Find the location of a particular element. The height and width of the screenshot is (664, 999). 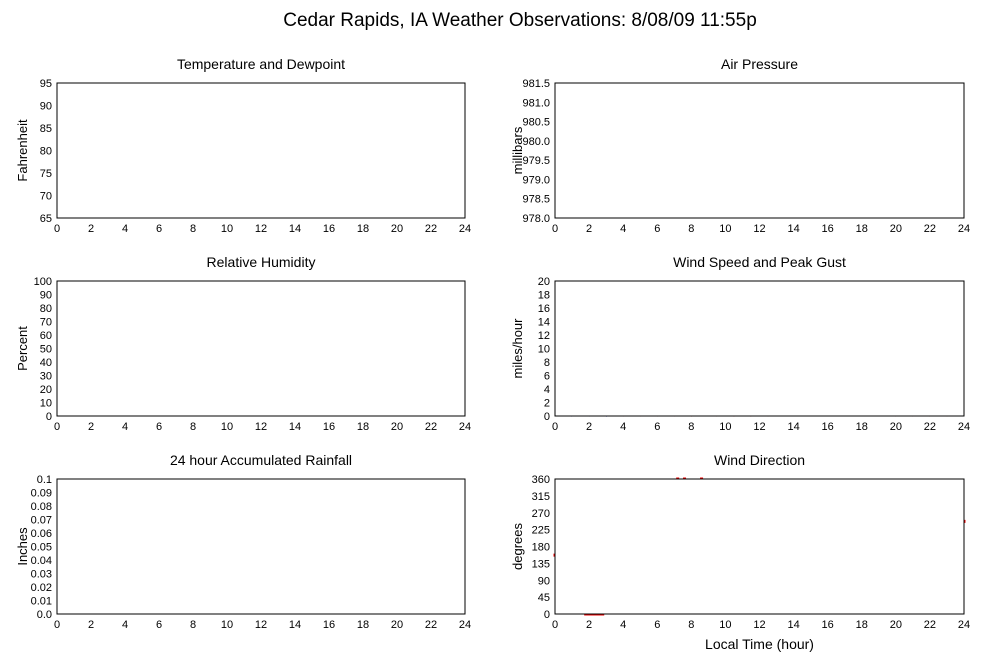

y-tick-label: 270 is located at coordinates (541, 514).